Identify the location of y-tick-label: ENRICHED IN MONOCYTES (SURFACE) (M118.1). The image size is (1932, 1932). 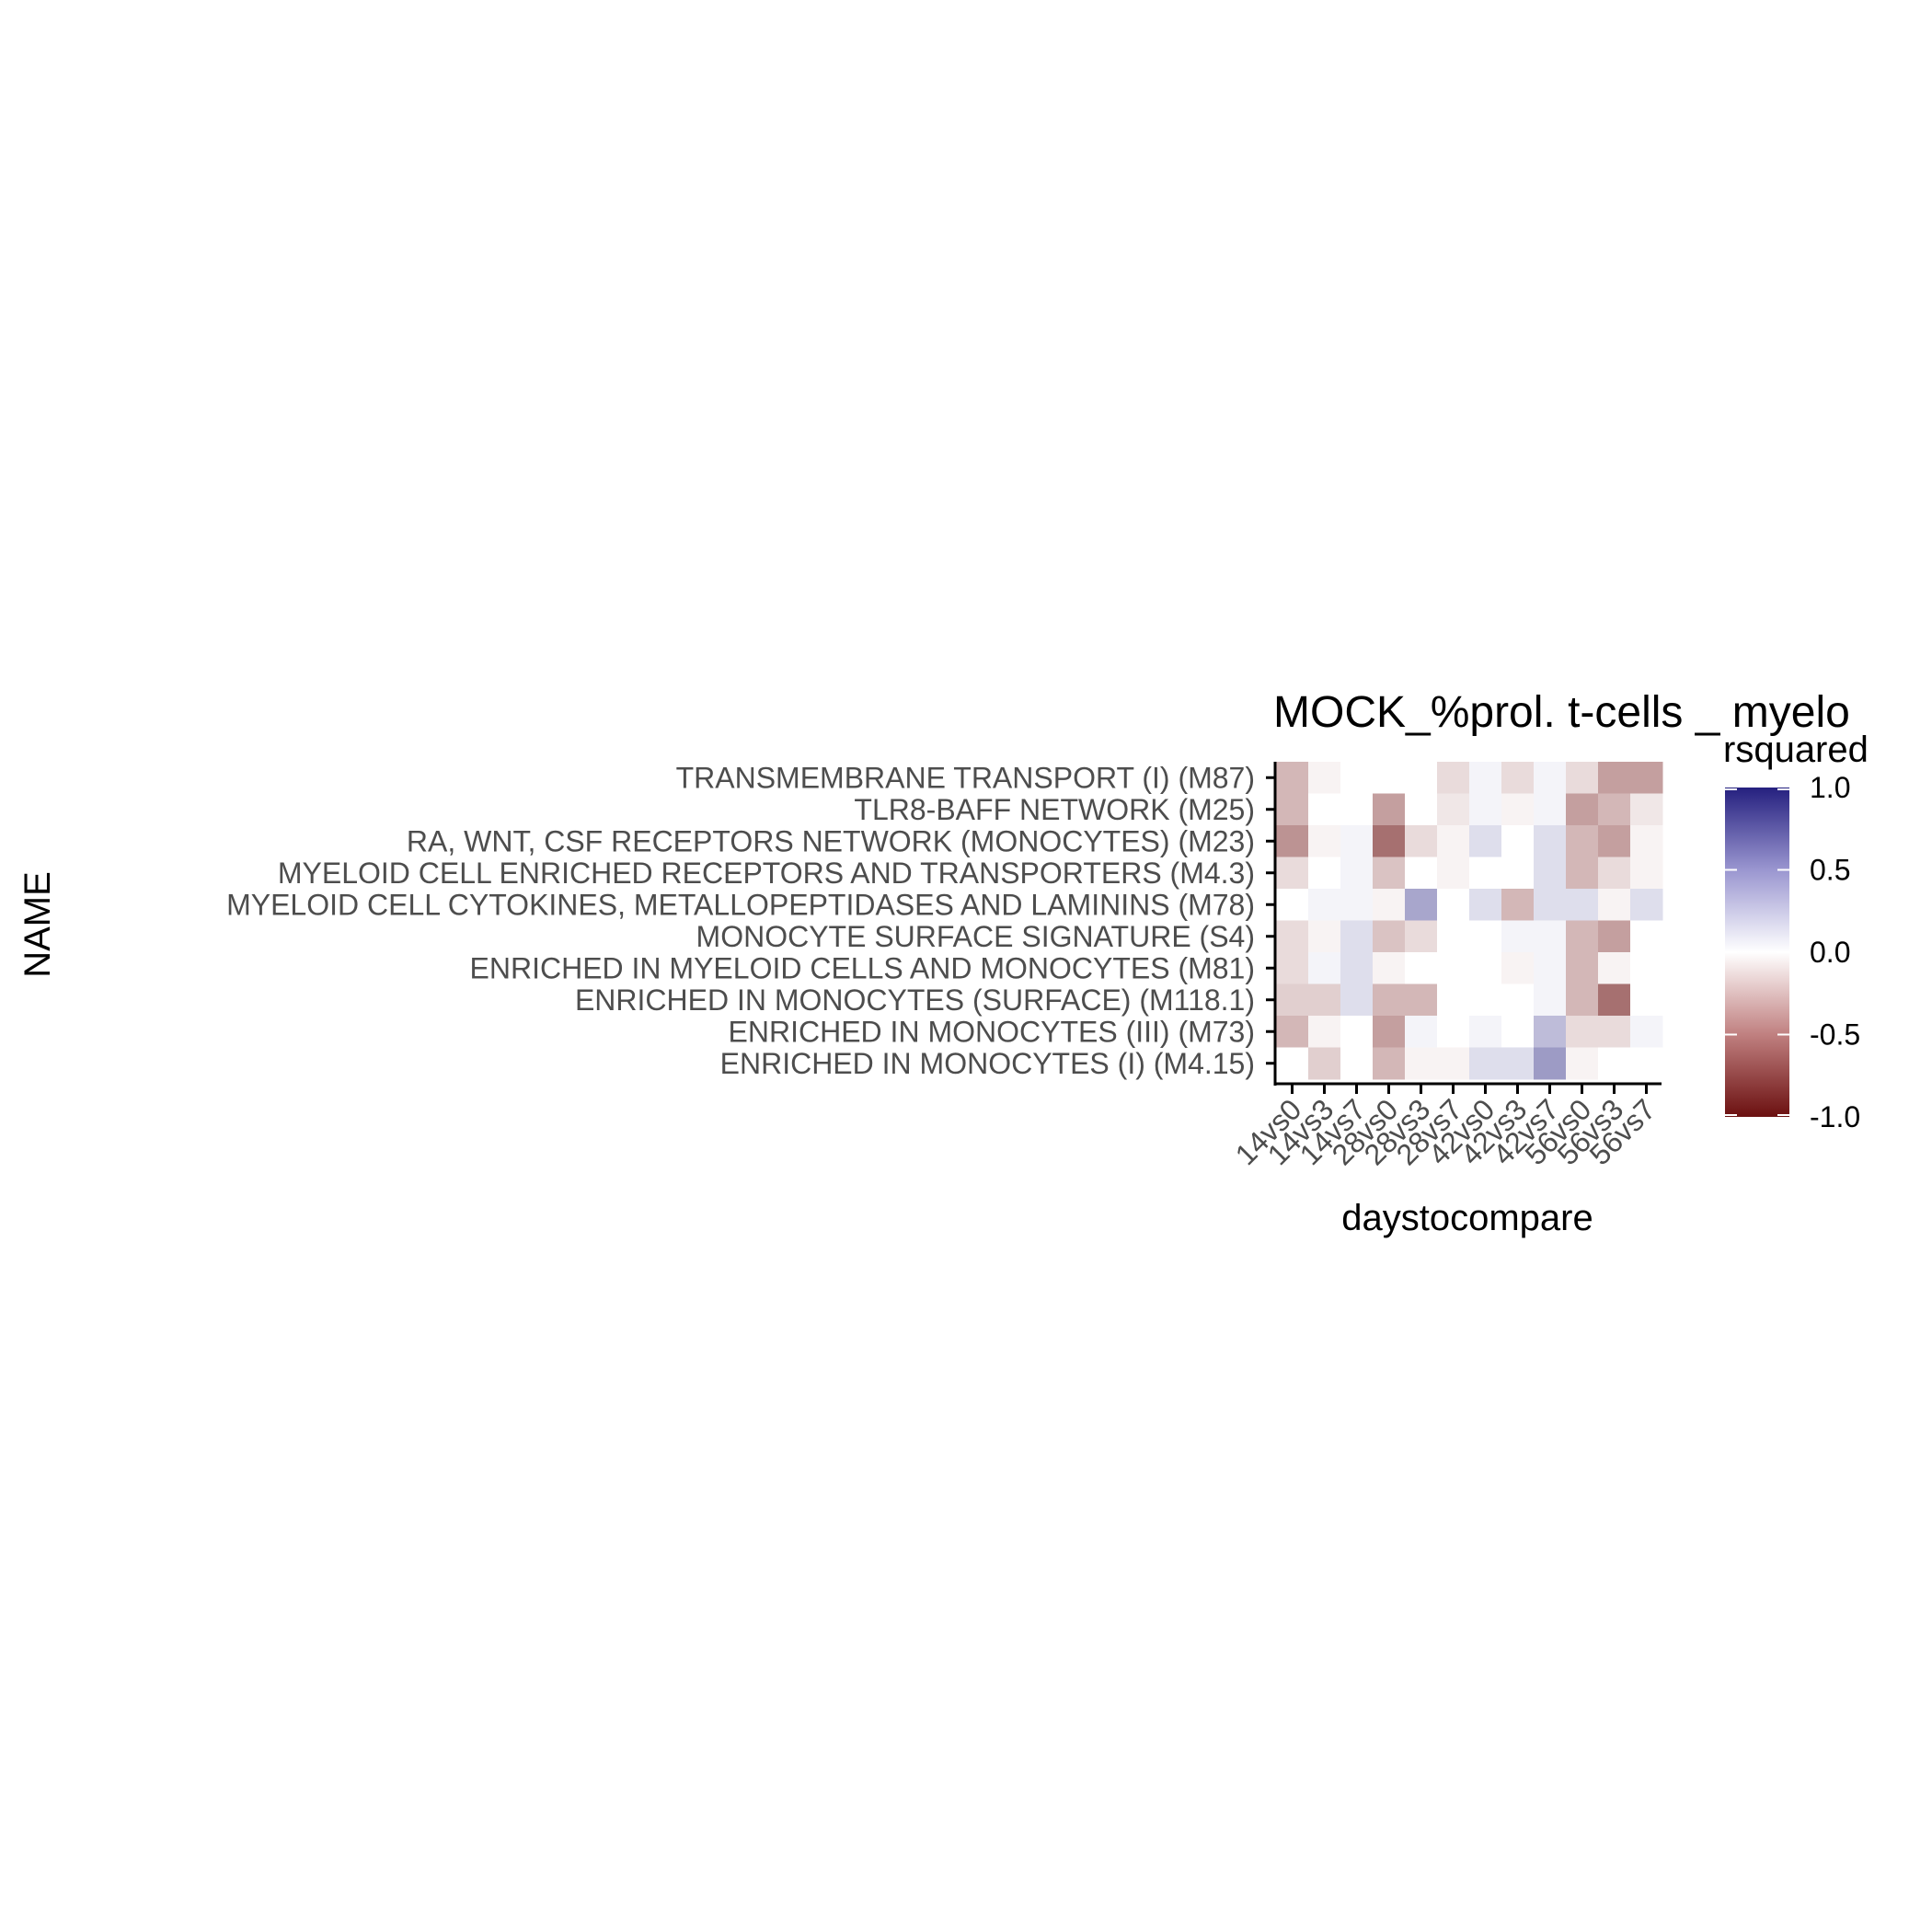
(915, 1000).